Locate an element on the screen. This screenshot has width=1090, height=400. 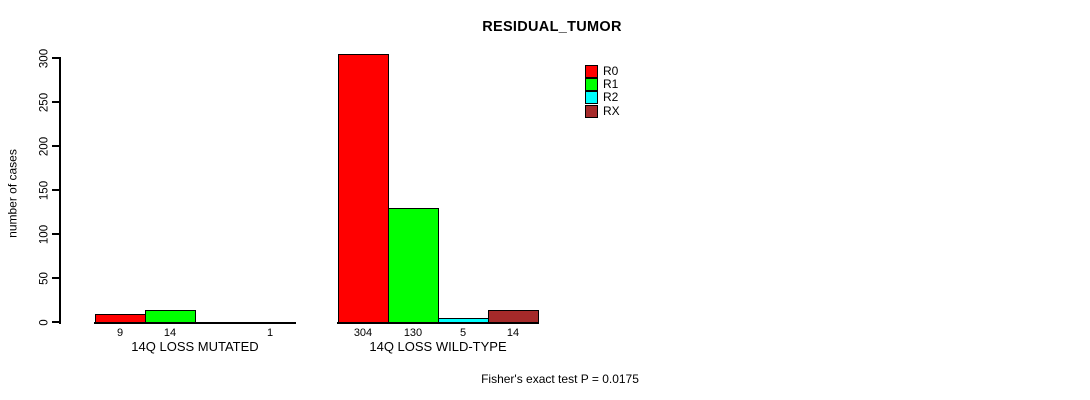
legend-label: R2 is located at coordinates (611, 97).